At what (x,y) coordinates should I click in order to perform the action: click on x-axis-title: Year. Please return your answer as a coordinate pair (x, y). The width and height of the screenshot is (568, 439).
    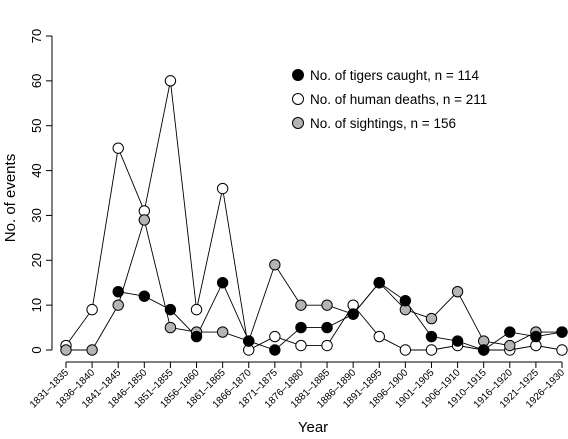
    Looking at the image, I should click on (313, 427).